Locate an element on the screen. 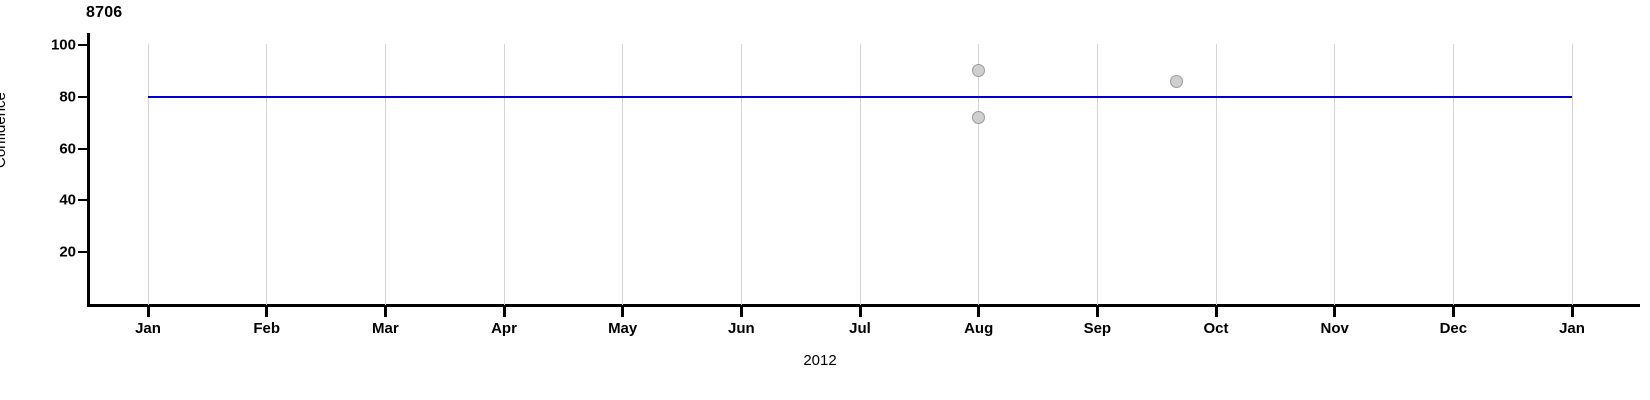 Image resolution: width=1650 pixels, height=400 pixels. y-tick-label-60: 60 is located at coordinates (67, 148).